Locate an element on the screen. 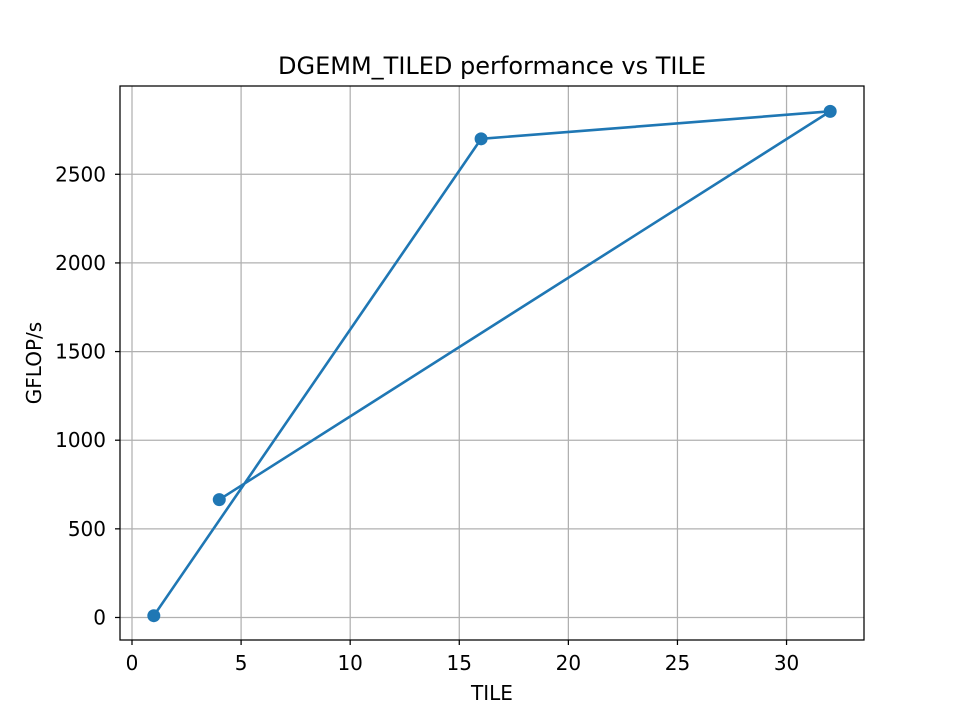  y-axis-ticks: 0 500 1000 1500 2000 2500 is located at coordinates (87, 395).